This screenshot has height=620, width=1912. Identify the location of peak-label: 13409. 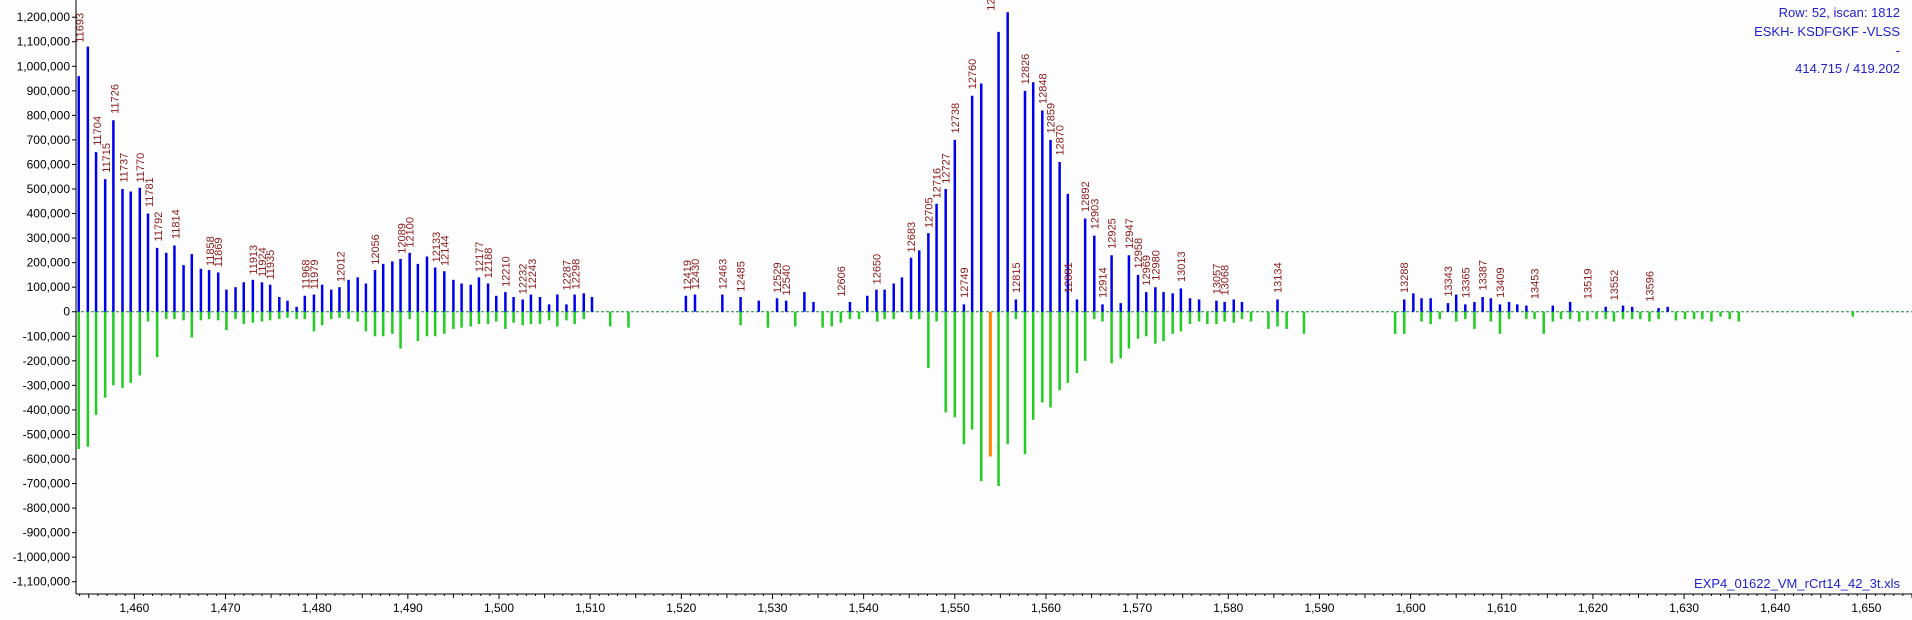
(1501, 282).